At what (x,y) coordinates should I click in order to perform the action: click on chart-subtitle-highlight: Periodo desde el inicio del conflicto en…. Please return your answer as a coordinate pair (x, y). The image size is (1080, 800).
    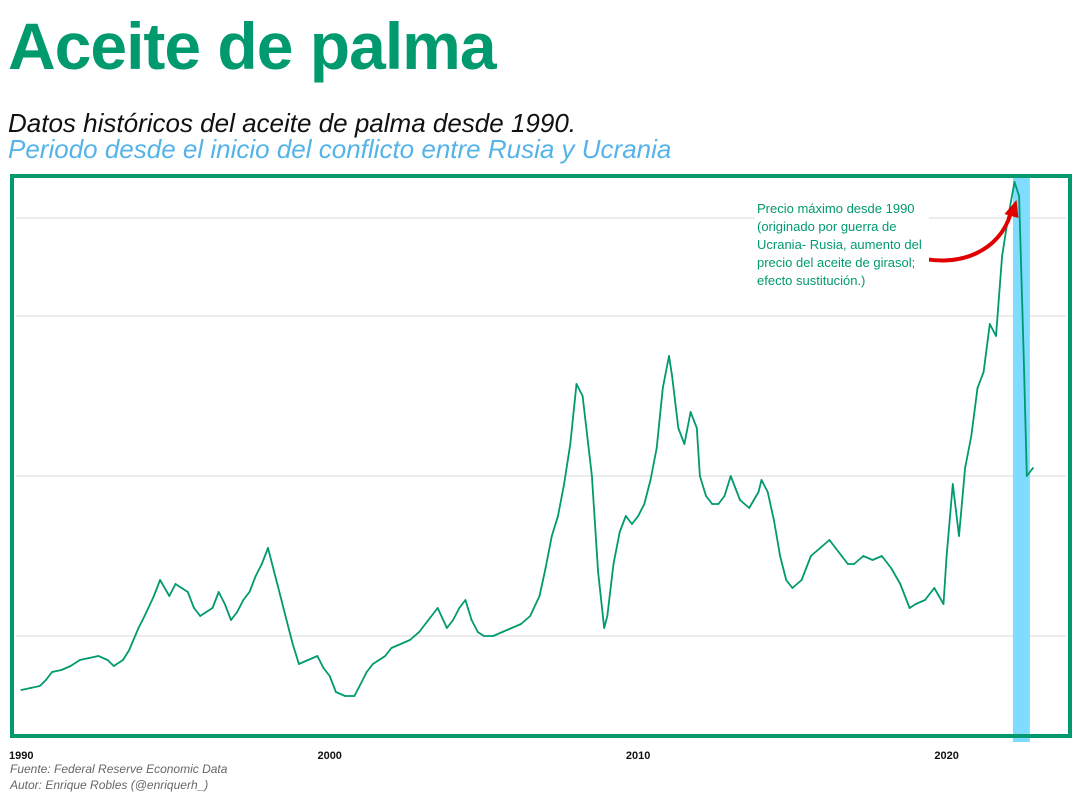
    Looking at the image, I should click on (340, 149).